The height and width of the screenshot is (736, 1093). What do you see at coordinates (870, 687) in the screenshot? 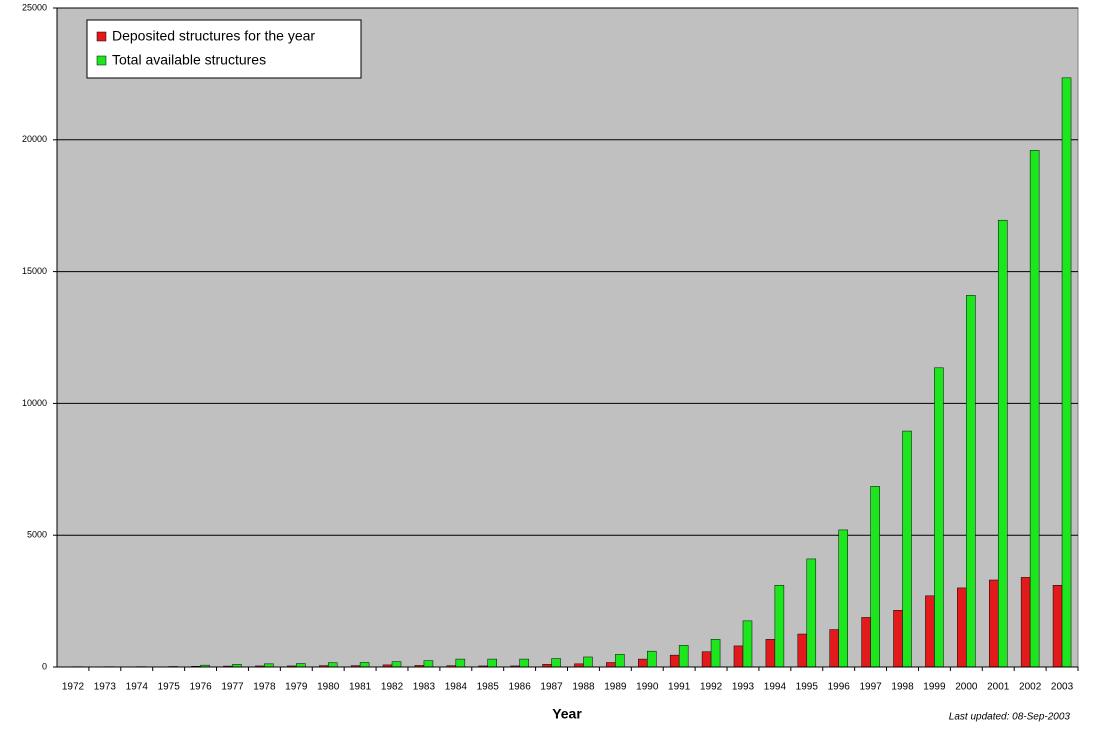
I see `x-tick-label: 1997` at bounding box center [870, 687].